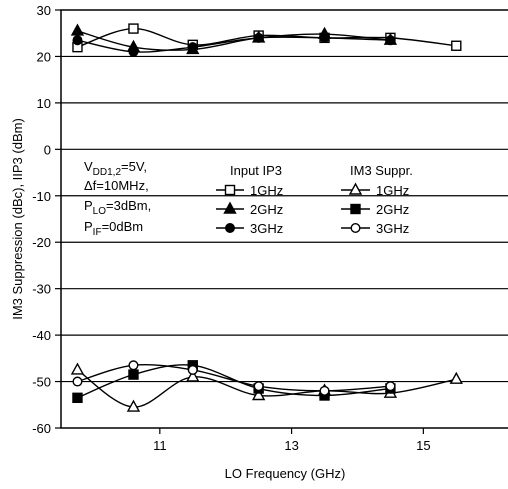  I want to click on y-tick-label: 20, so click(44, 56).